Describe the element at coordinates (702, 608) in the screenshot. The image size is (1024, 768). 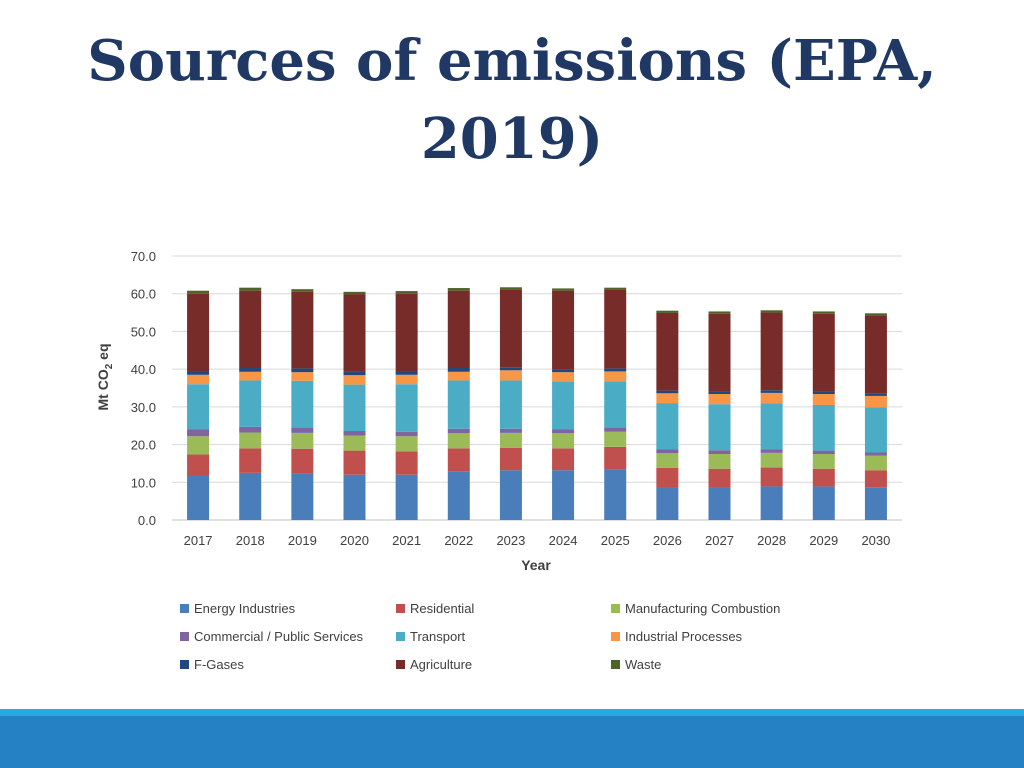
I see `legend-label: Manufacturing Combustion` at that location.